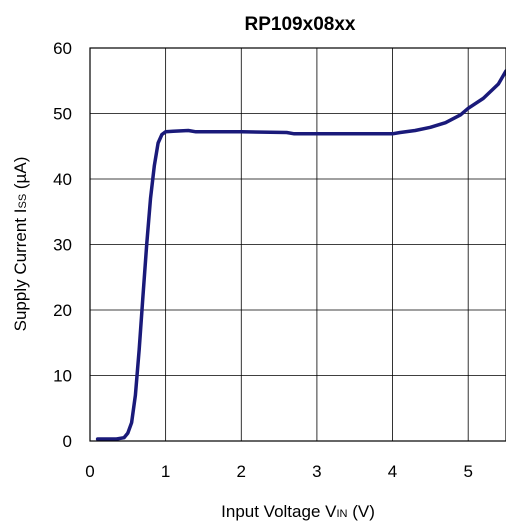 The width and height of the screenshot is (506, 527). Describe the element at coordinates (165, 471) in the screenshot. I see `x-tick-label: 1` at that location.